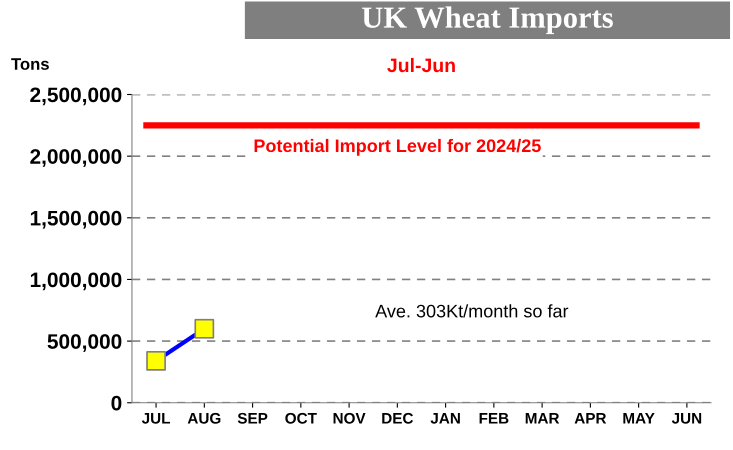 The image size is (733, 450). Describe the element at coordinates (687, 418) in the screenshot. I see `x-tick-label: JUN` at that location.